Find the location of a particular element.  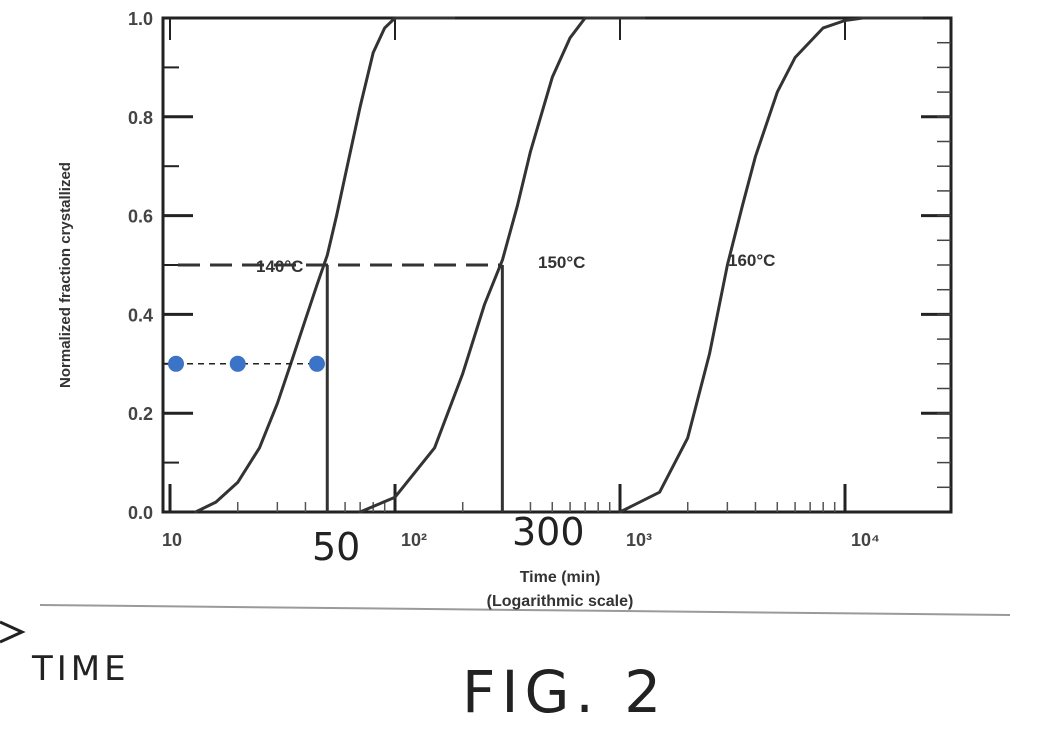

handwritten-time: TIME is located at coordinates (80, 669).